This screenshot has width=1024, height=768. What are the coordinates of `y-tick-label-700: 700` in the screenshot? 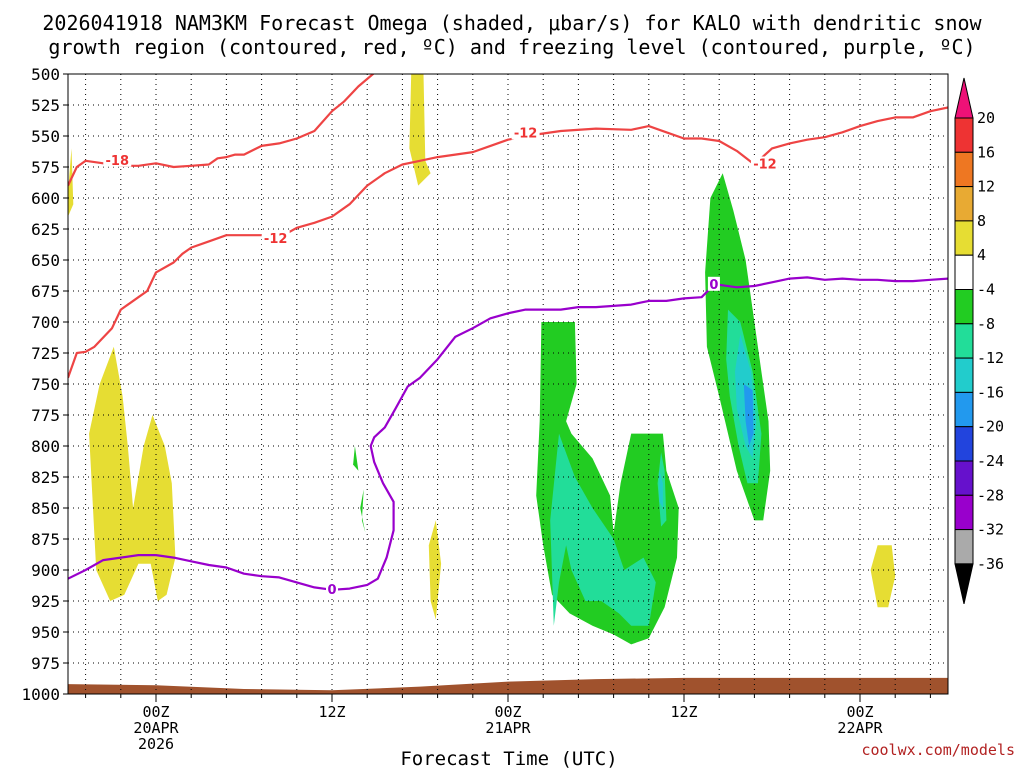 It's located at (45, 322).